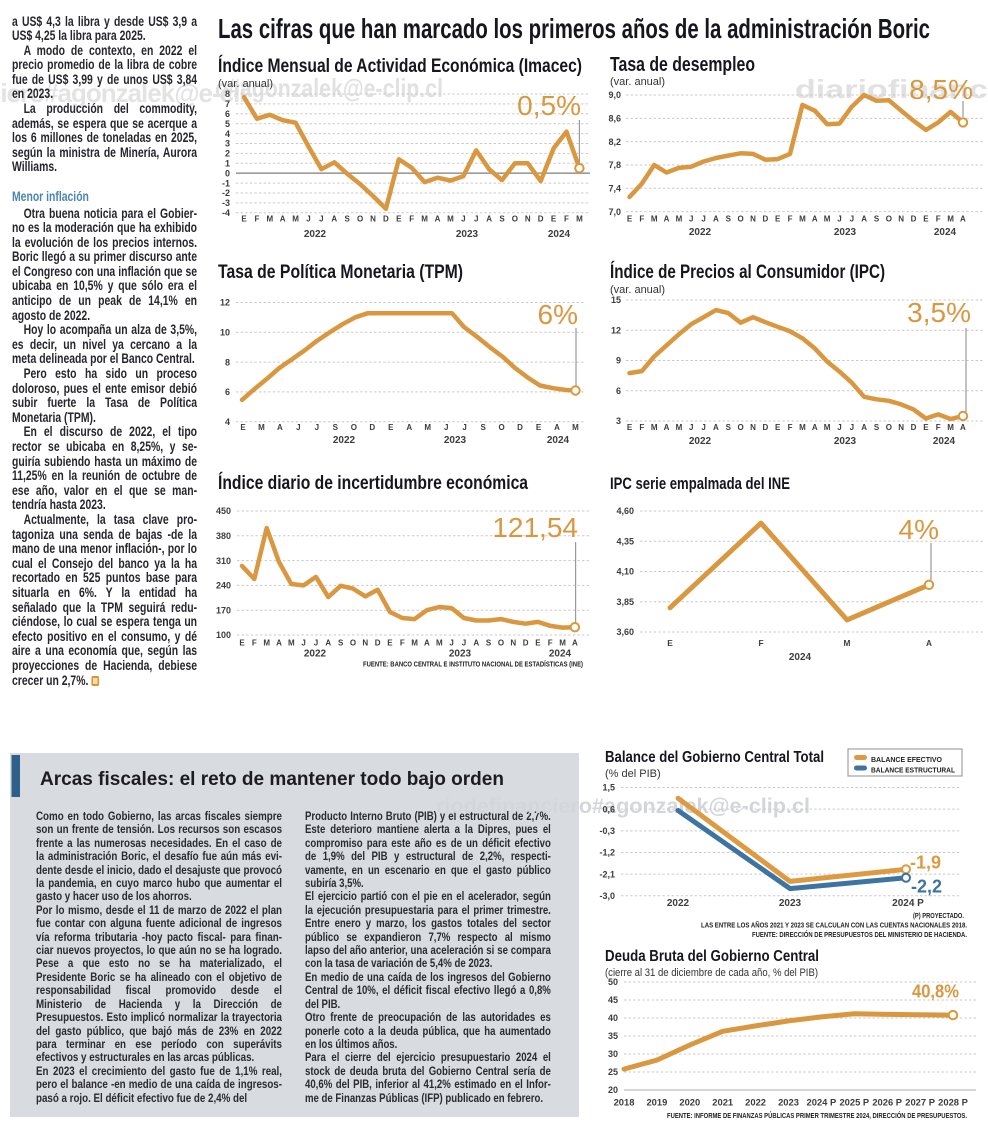  Describe the element at coordinates (225, 303) in the screenshot. I see `svg-text: 12` at that location.